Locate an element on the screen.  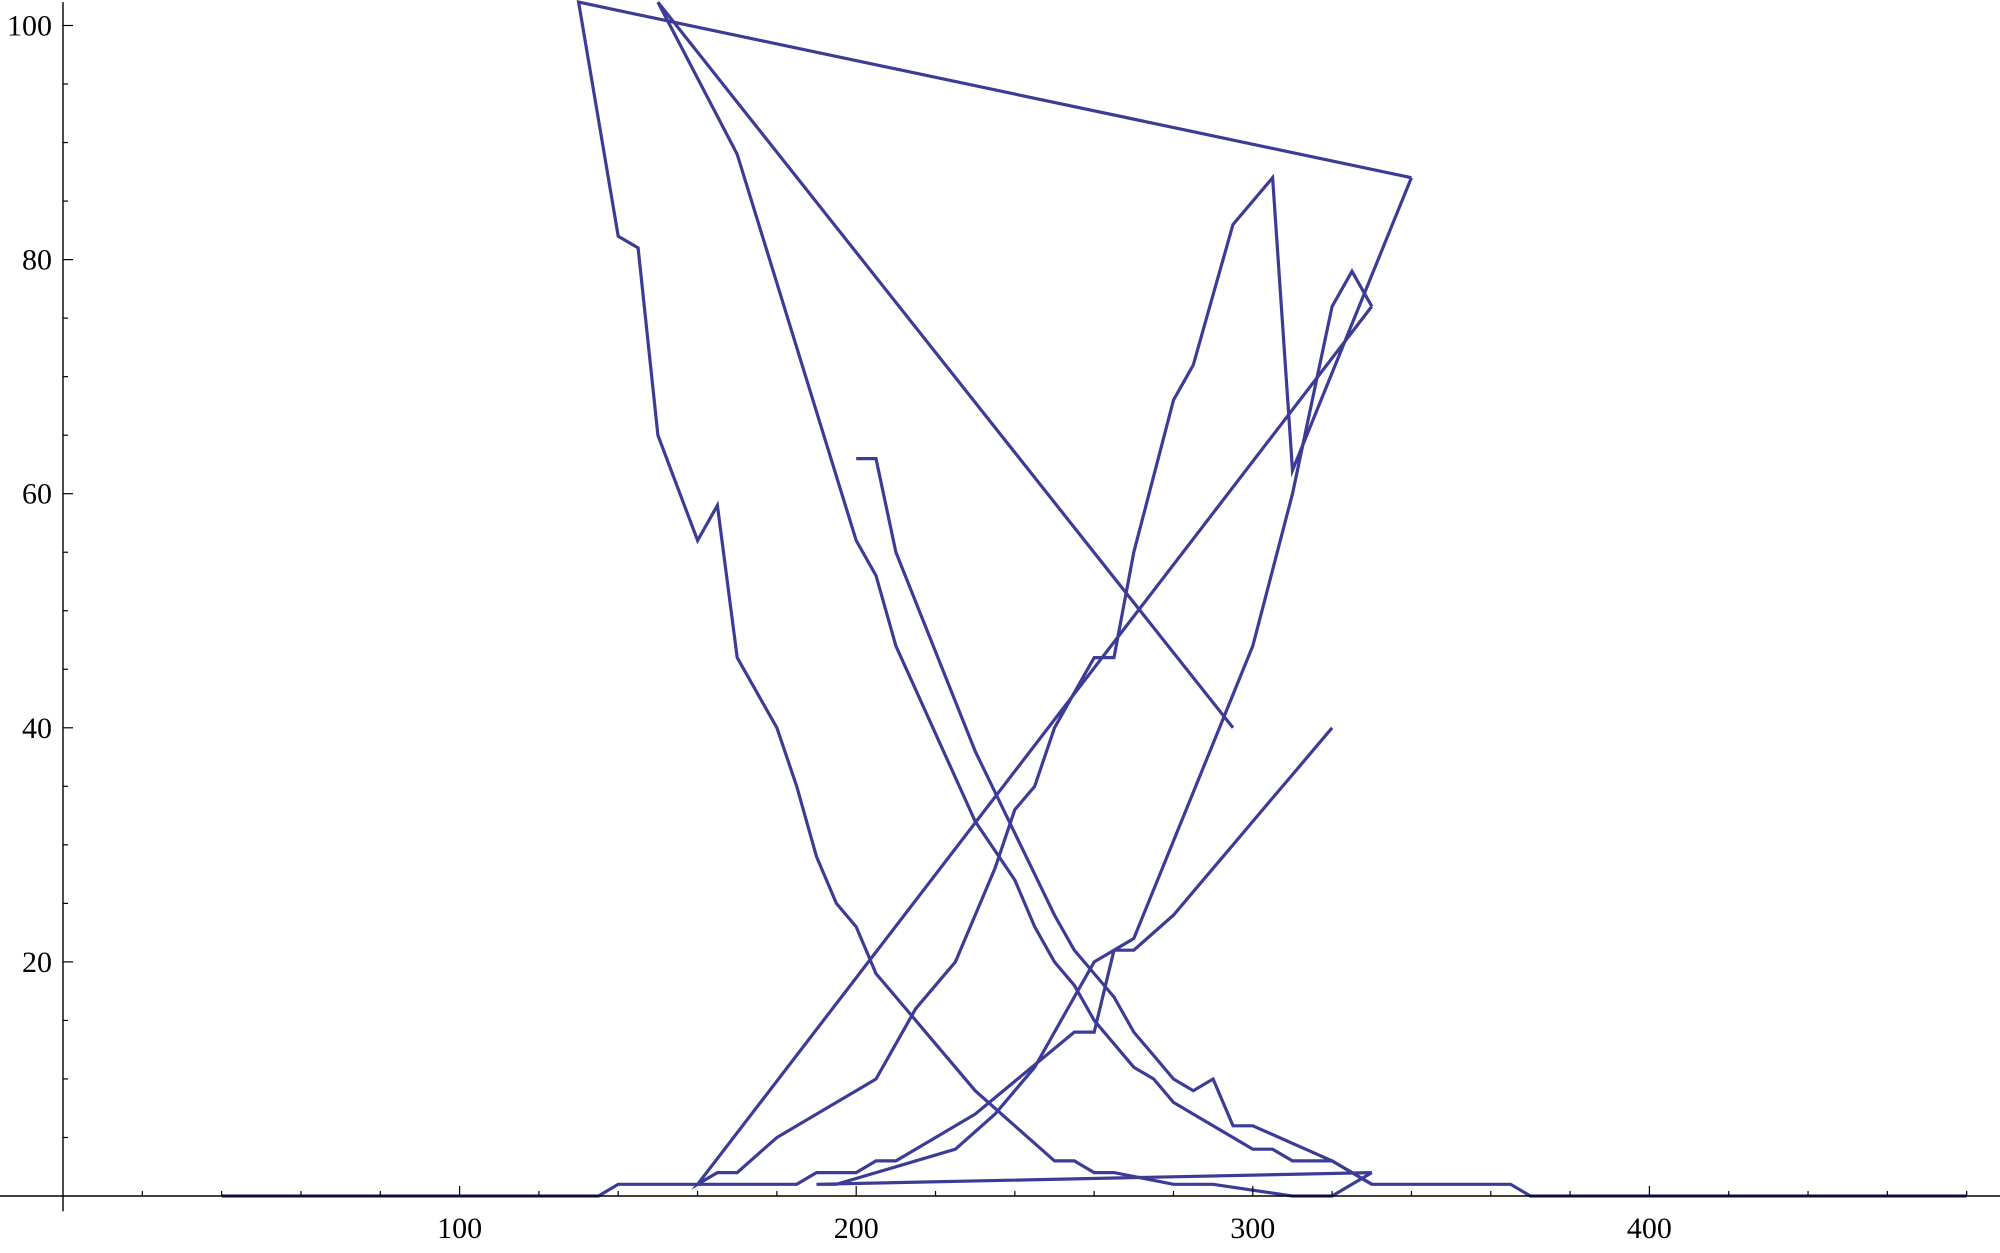
y-tick-label: 40 is located at coordinates (37, 728).